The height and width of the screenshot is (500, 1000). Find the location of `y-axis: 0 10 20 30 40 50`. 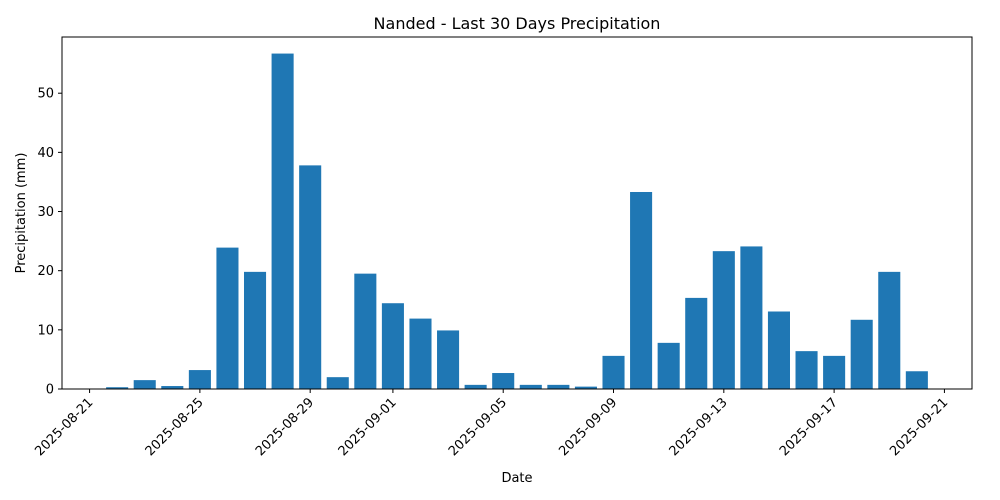

y-axis: 0 10 20 30 40 50 is located at coordinates (49, 242).